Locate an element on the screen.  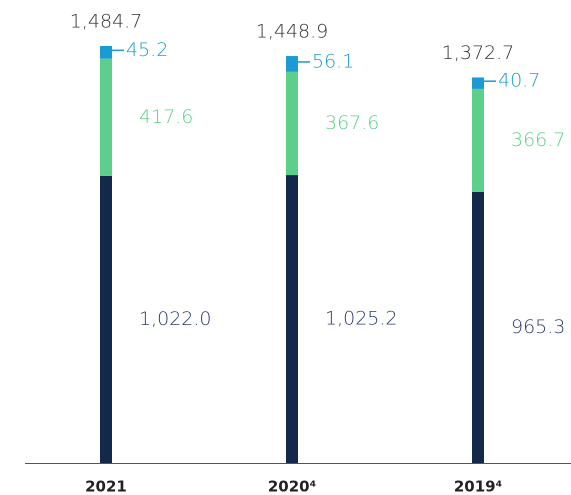
total-label: 1,372.7 is located at coordinates (478, 53).